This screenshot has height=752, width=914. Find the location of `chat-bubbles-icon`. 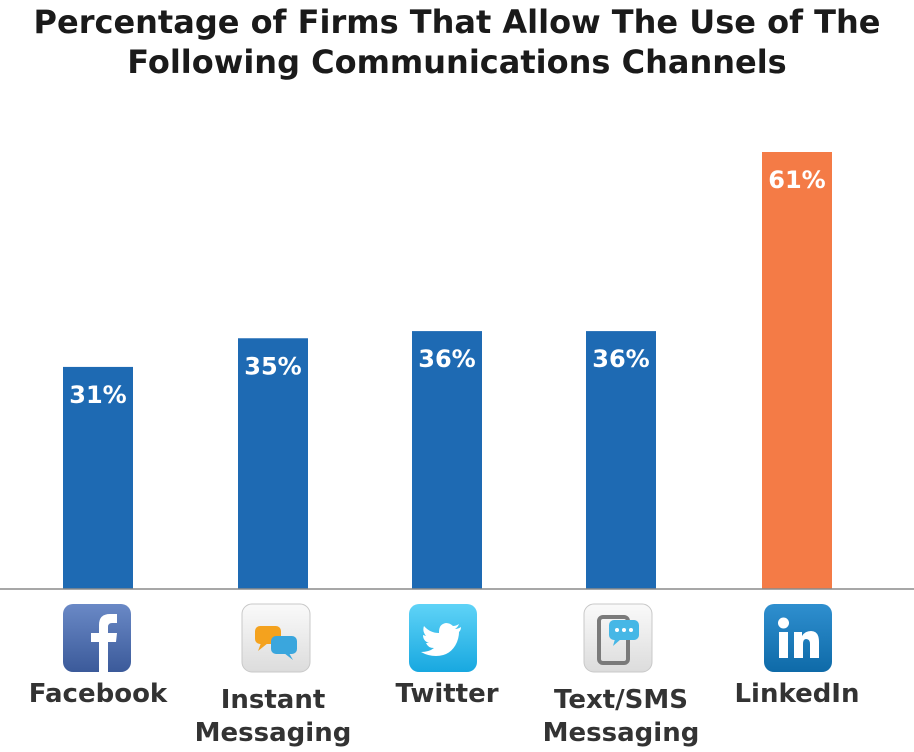

chat-bubbles-icon is located at coordinates (276, 638).